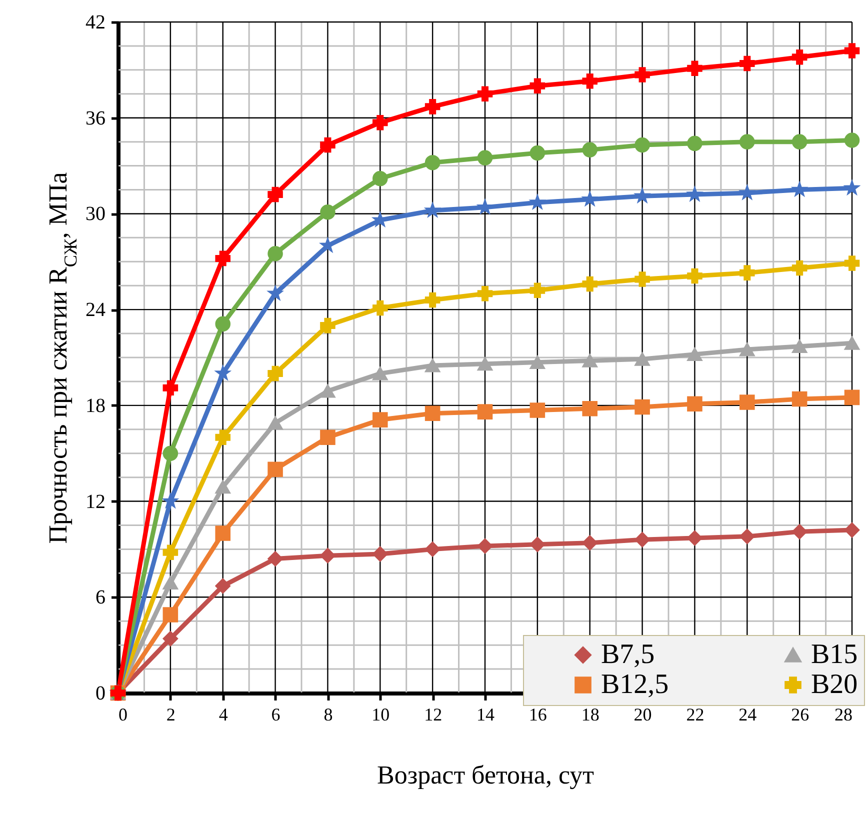  Describe the element at coordinates (747, 714) in the screenshot. I see `x-tick-label: 24` at that location.